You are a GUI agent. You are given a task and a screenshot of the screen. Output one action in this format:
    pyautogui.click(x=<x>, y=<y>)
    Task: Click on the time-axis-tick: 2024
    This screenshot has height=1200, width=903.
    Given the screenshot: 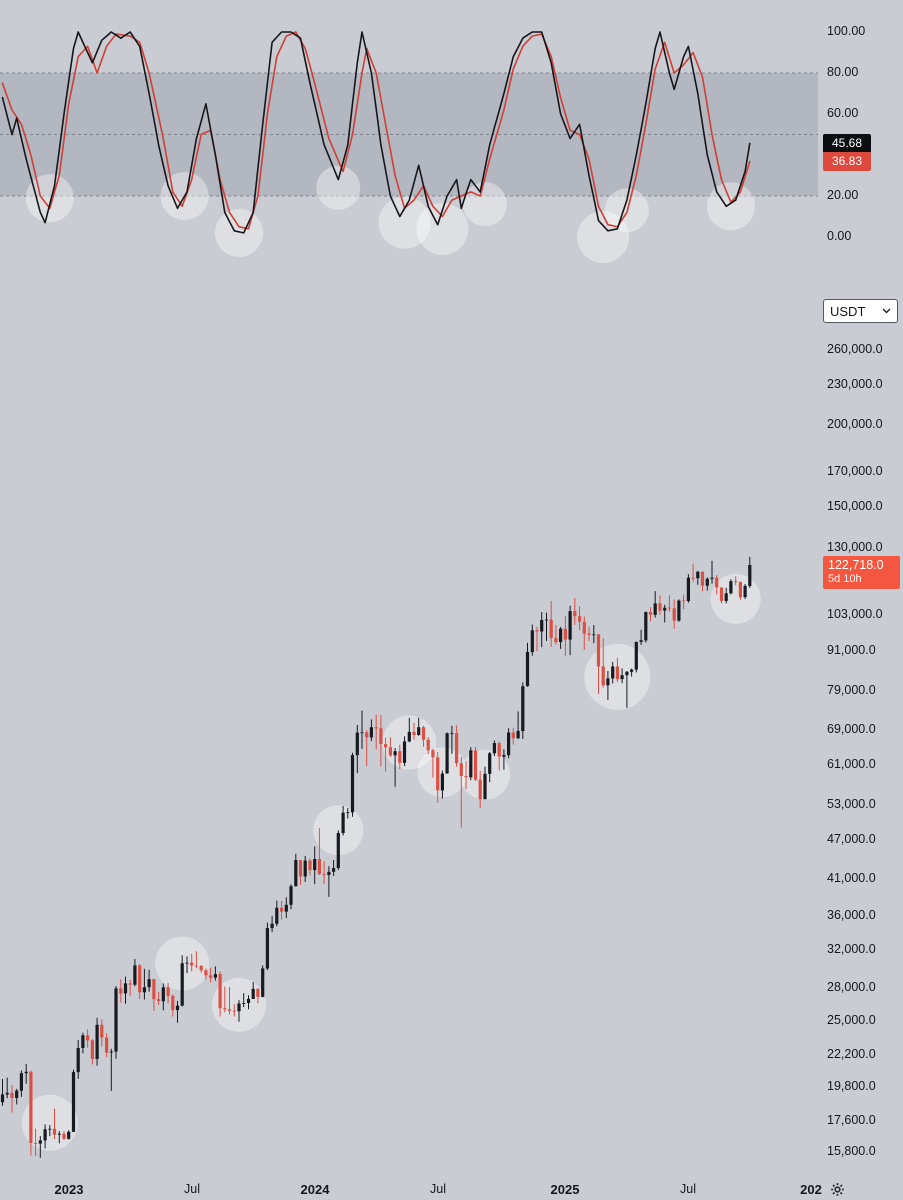 What is the action you would take?
    pyautogui.click(x=315, y=1189)
    